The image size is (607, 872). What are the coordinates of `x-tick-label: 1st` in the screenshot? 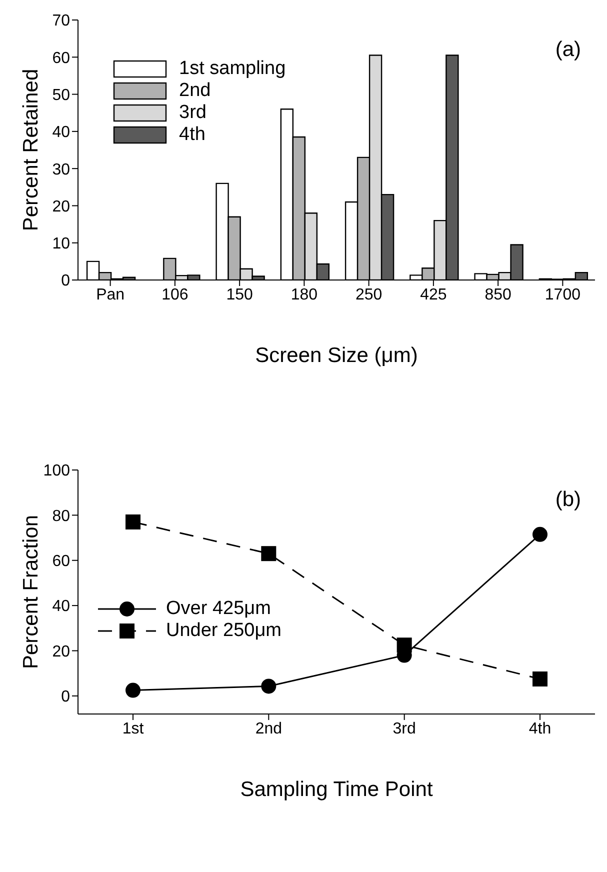 It's located at (133, 729).